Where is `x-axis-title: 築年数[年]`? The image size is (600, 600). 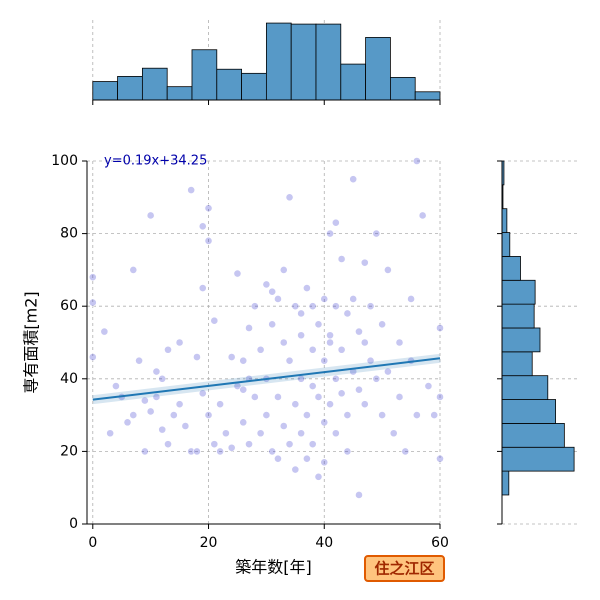 x-axis-title: 築年数[年] is located at coordinates (273, 567).